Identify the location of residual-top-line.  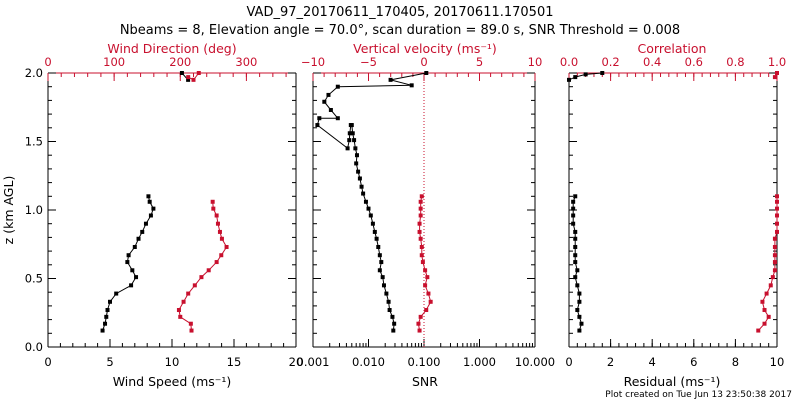
(585, 76).